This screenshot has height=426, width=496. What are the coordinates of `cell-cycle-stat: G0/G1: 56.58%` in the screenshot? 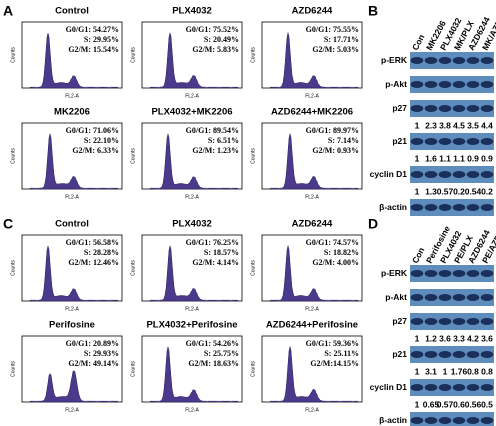 It's located at (92, 242).